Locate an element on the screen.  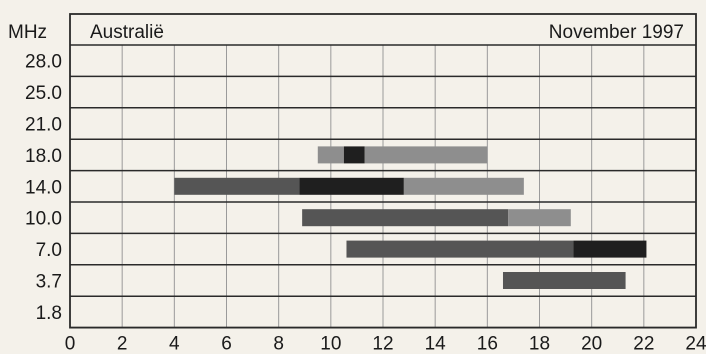
bar-segment-14-0-medium is located at coordinates (237, 186).